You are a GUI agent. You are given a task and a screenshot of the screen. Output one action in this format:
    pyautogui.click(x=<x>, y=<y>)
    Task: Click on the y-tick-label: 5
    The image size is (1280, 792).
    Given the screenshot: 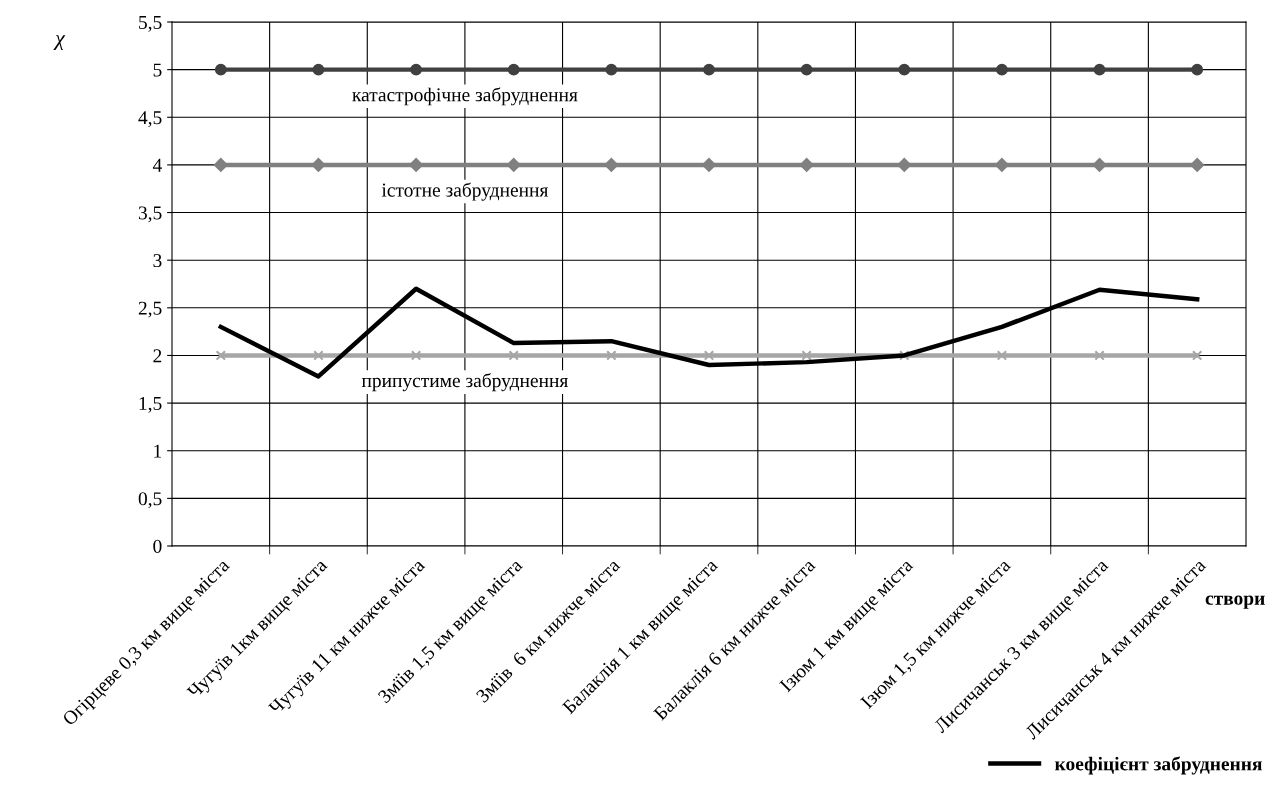 What is the action you would take?
    pyautogui.click(x=157, y=70)
    